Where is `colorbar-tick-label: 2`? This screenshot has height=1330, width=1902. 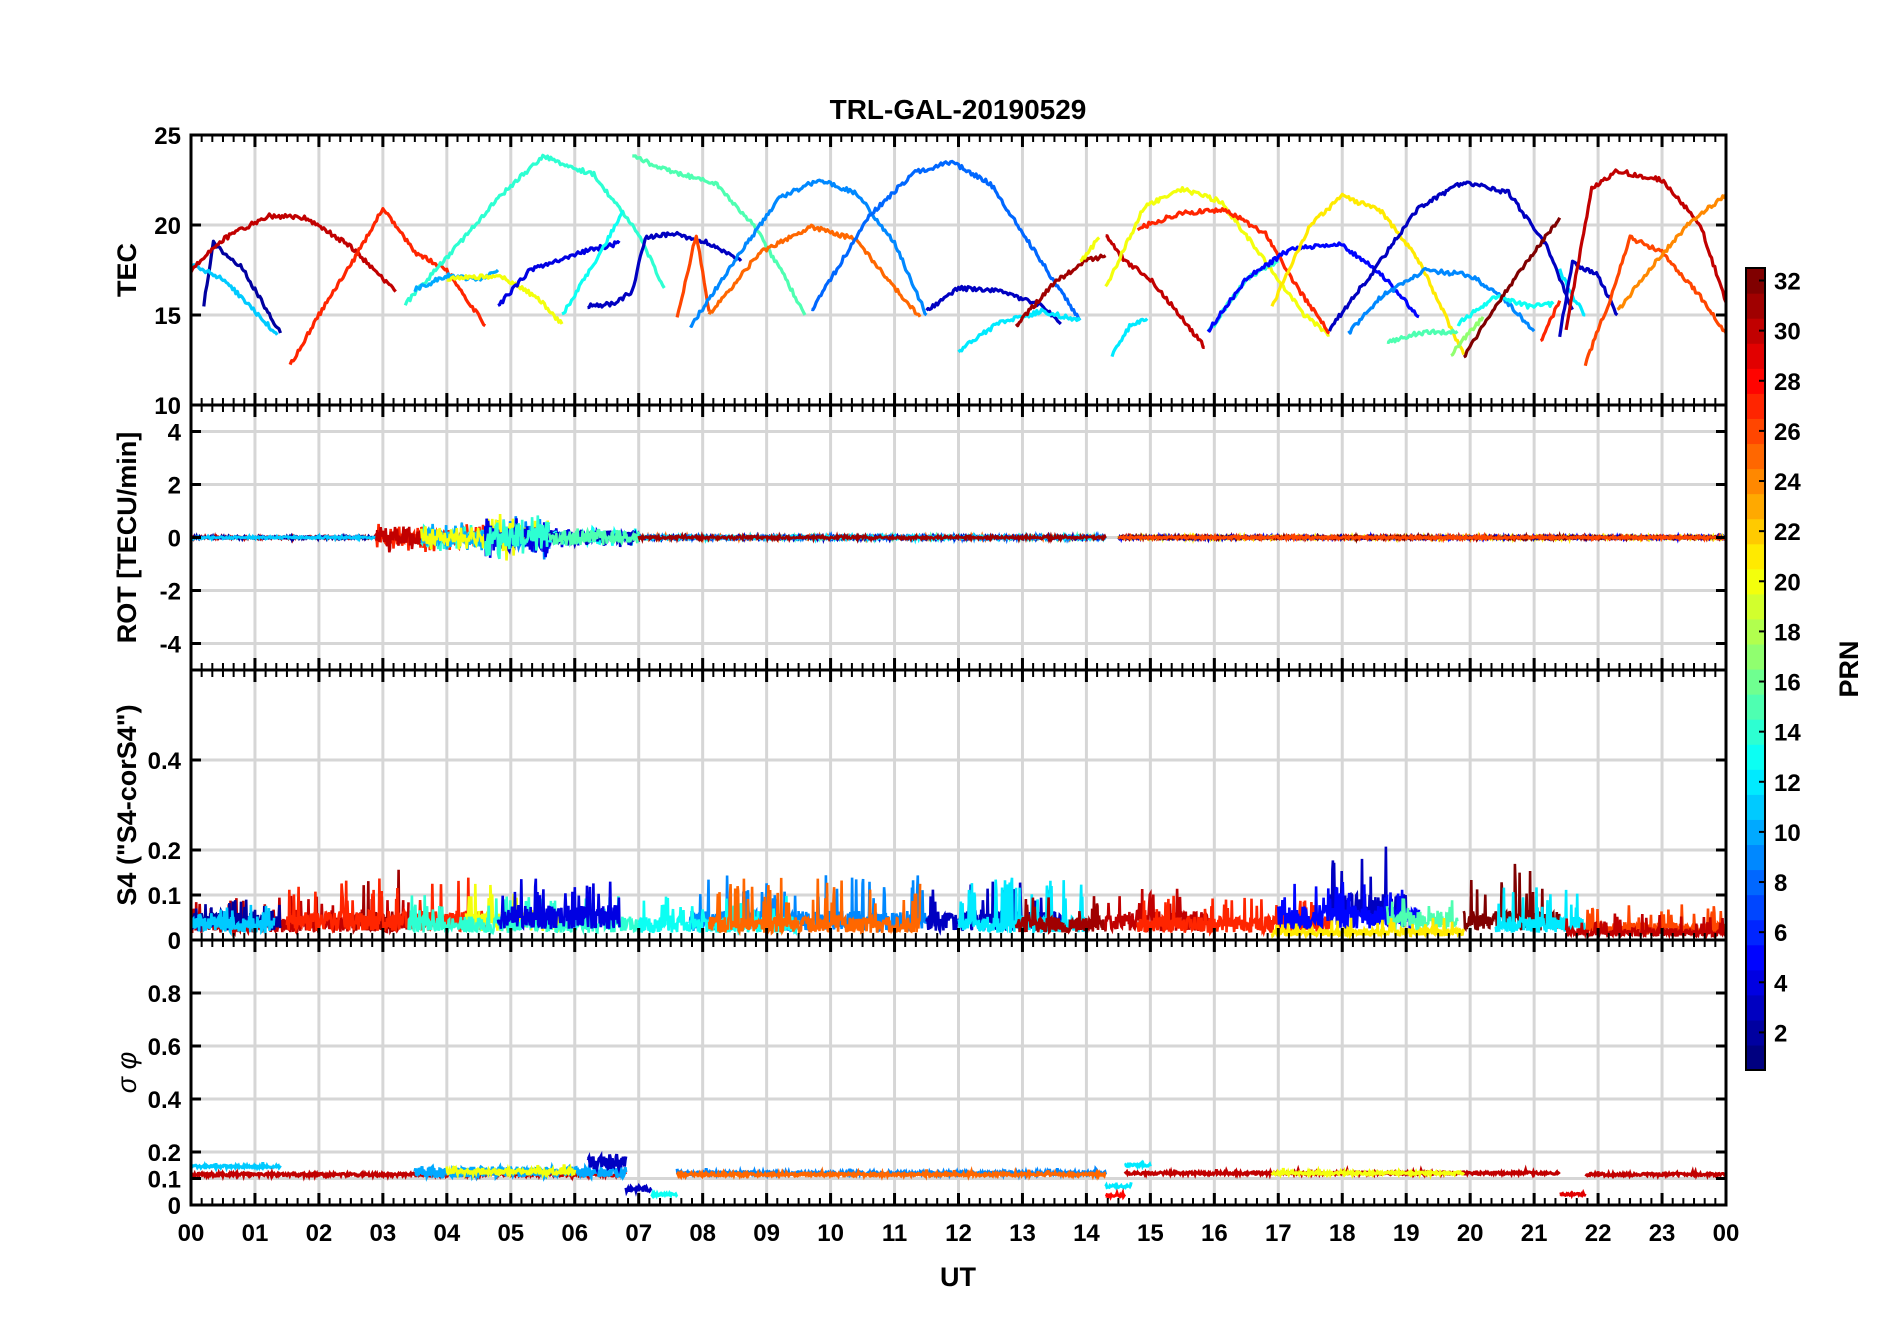
colorbar-tick-label: 2 is located at coordinates (1780, 1033).